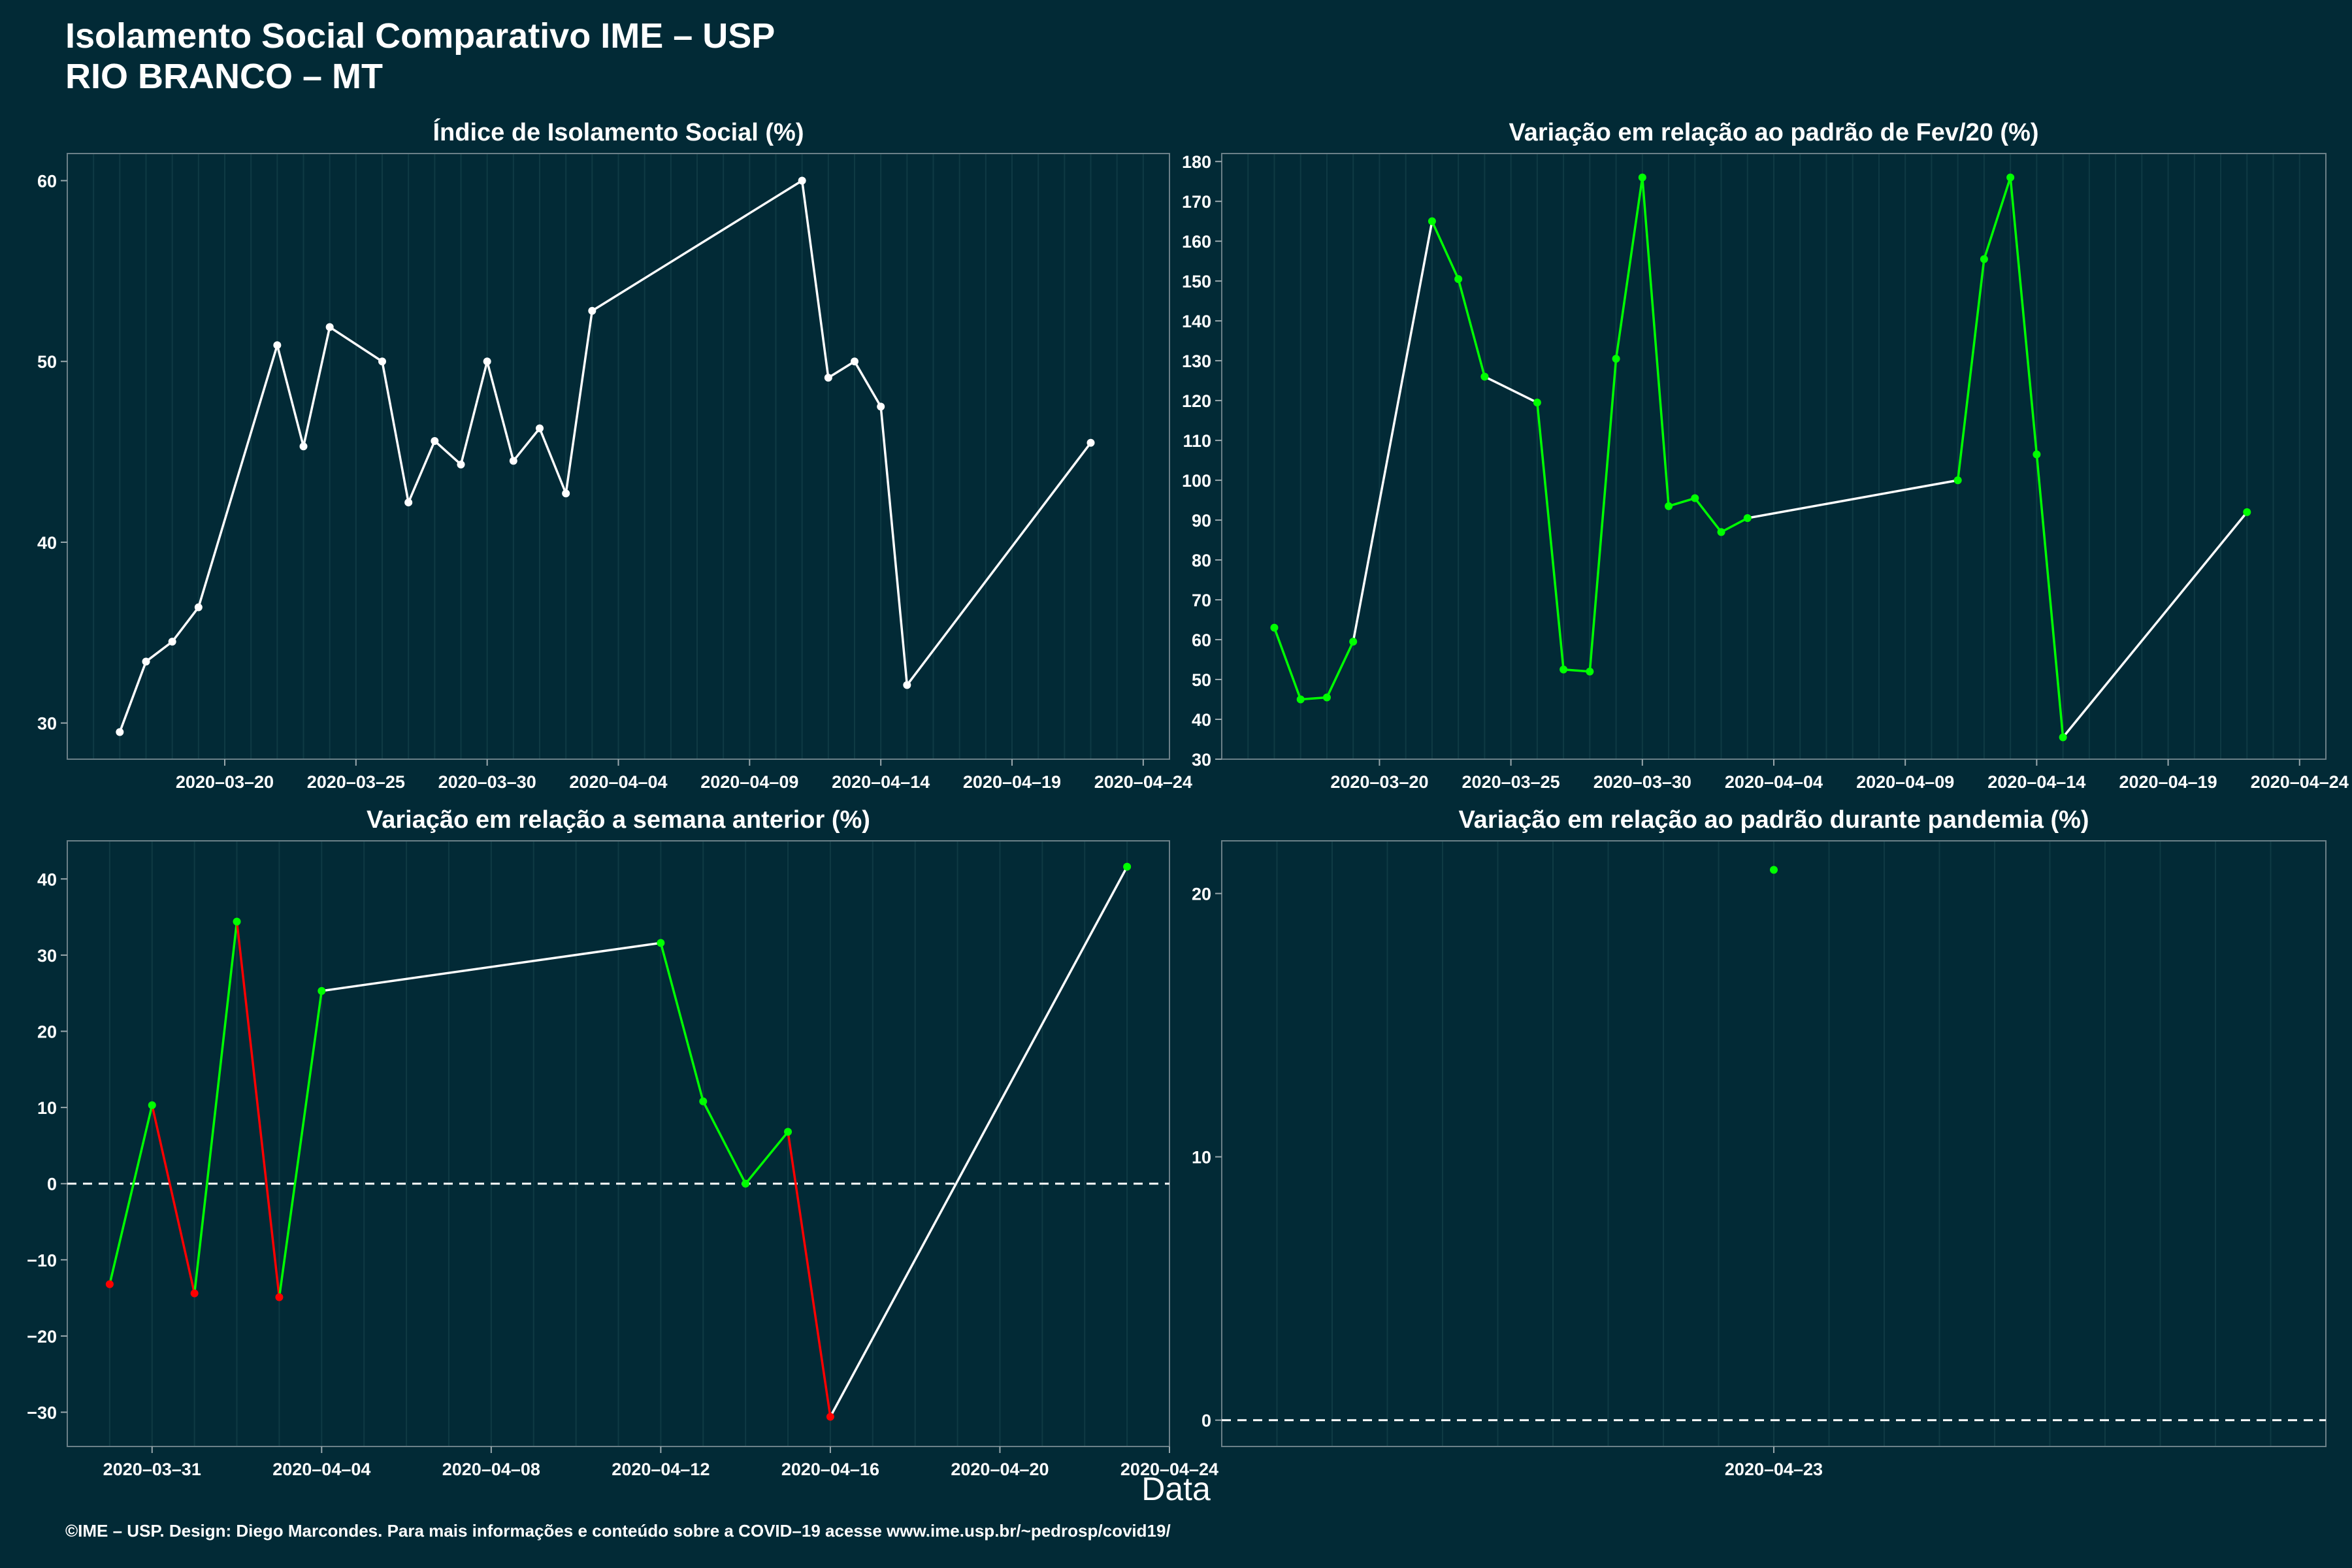 The width and height of the screenshot is (2352, 1568). Describe the element at coordinates (42, 1337) in the screenshot. I see `y-tick-label: −20` at that location.